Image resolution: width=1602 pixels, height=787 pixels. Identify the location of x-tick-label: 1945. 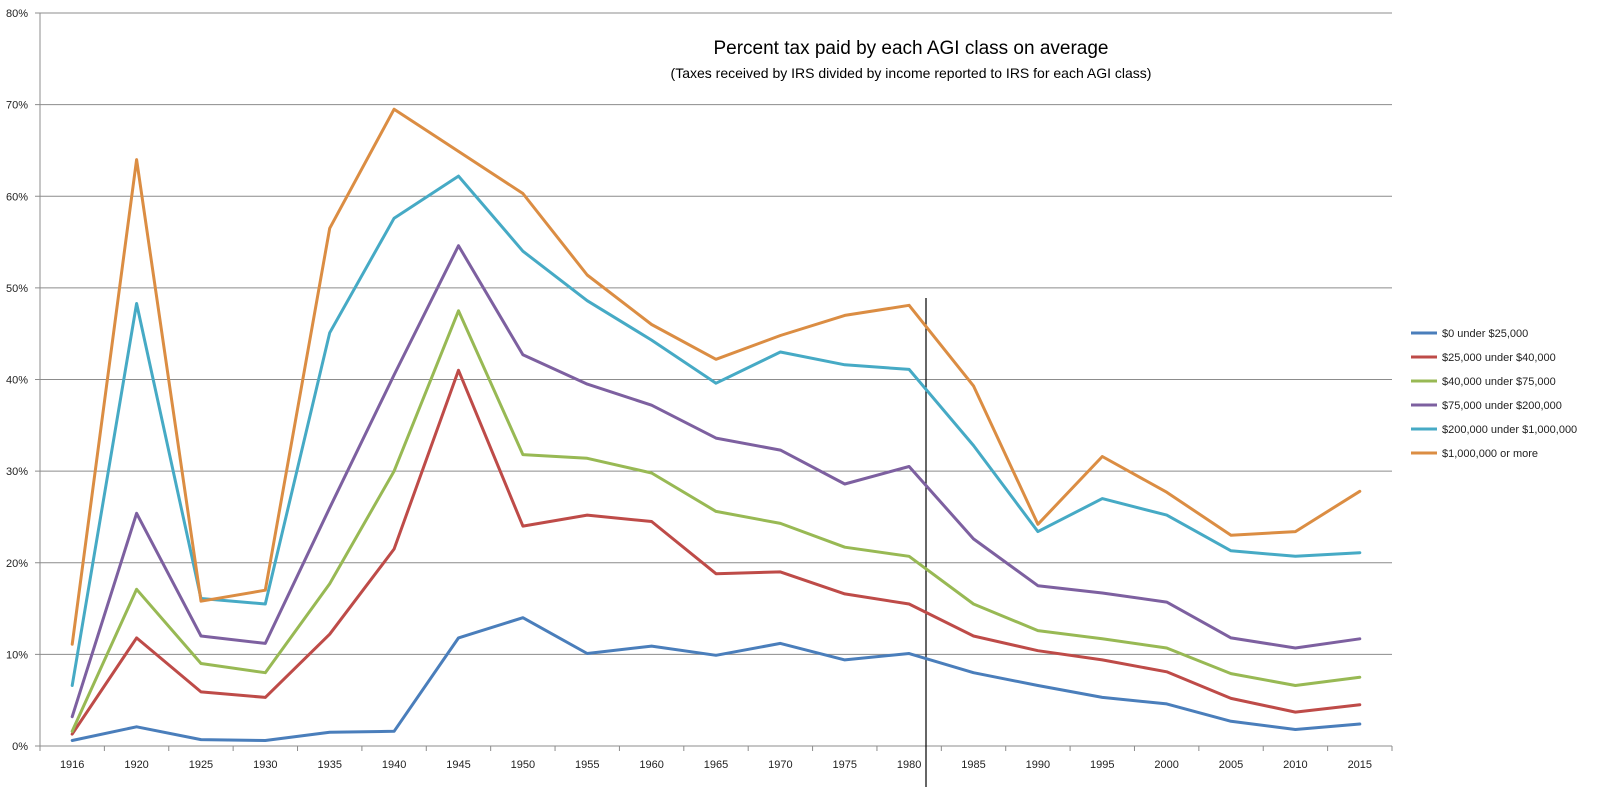
(458, 765).